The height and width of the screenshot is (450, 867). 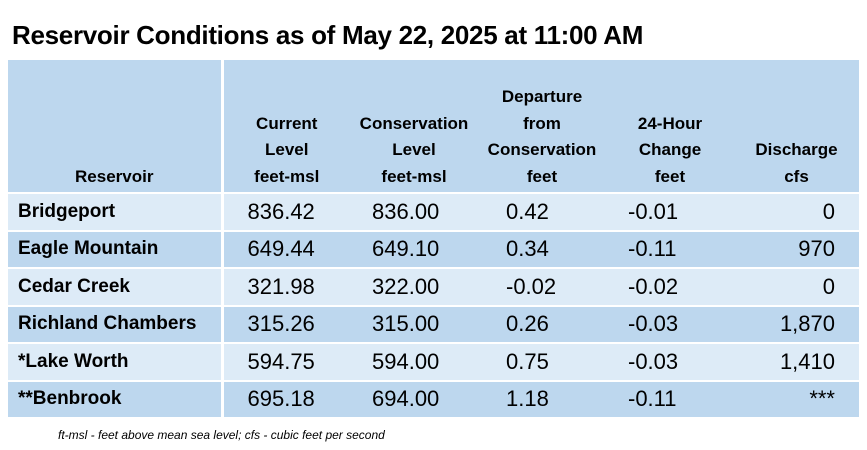 I want to click on column-header-reservoir: Reservoir, so click(x=116, y=126).